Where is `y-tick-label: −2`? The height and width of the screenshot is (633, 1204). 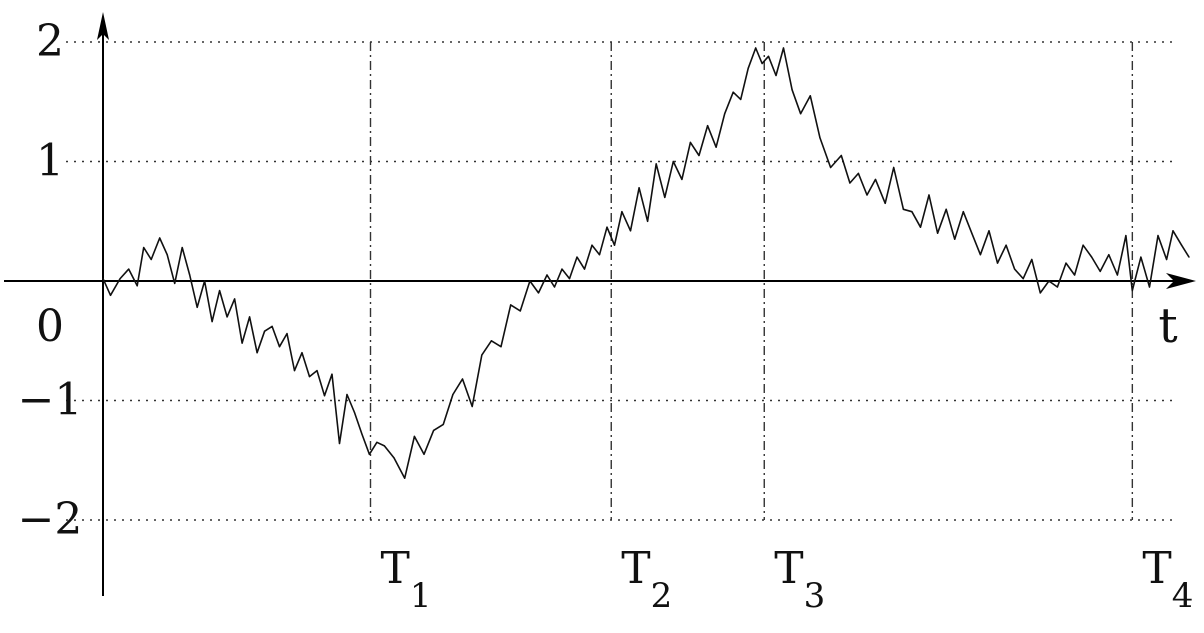
y-tick-label: −2 is located at coordinates (50, 519).